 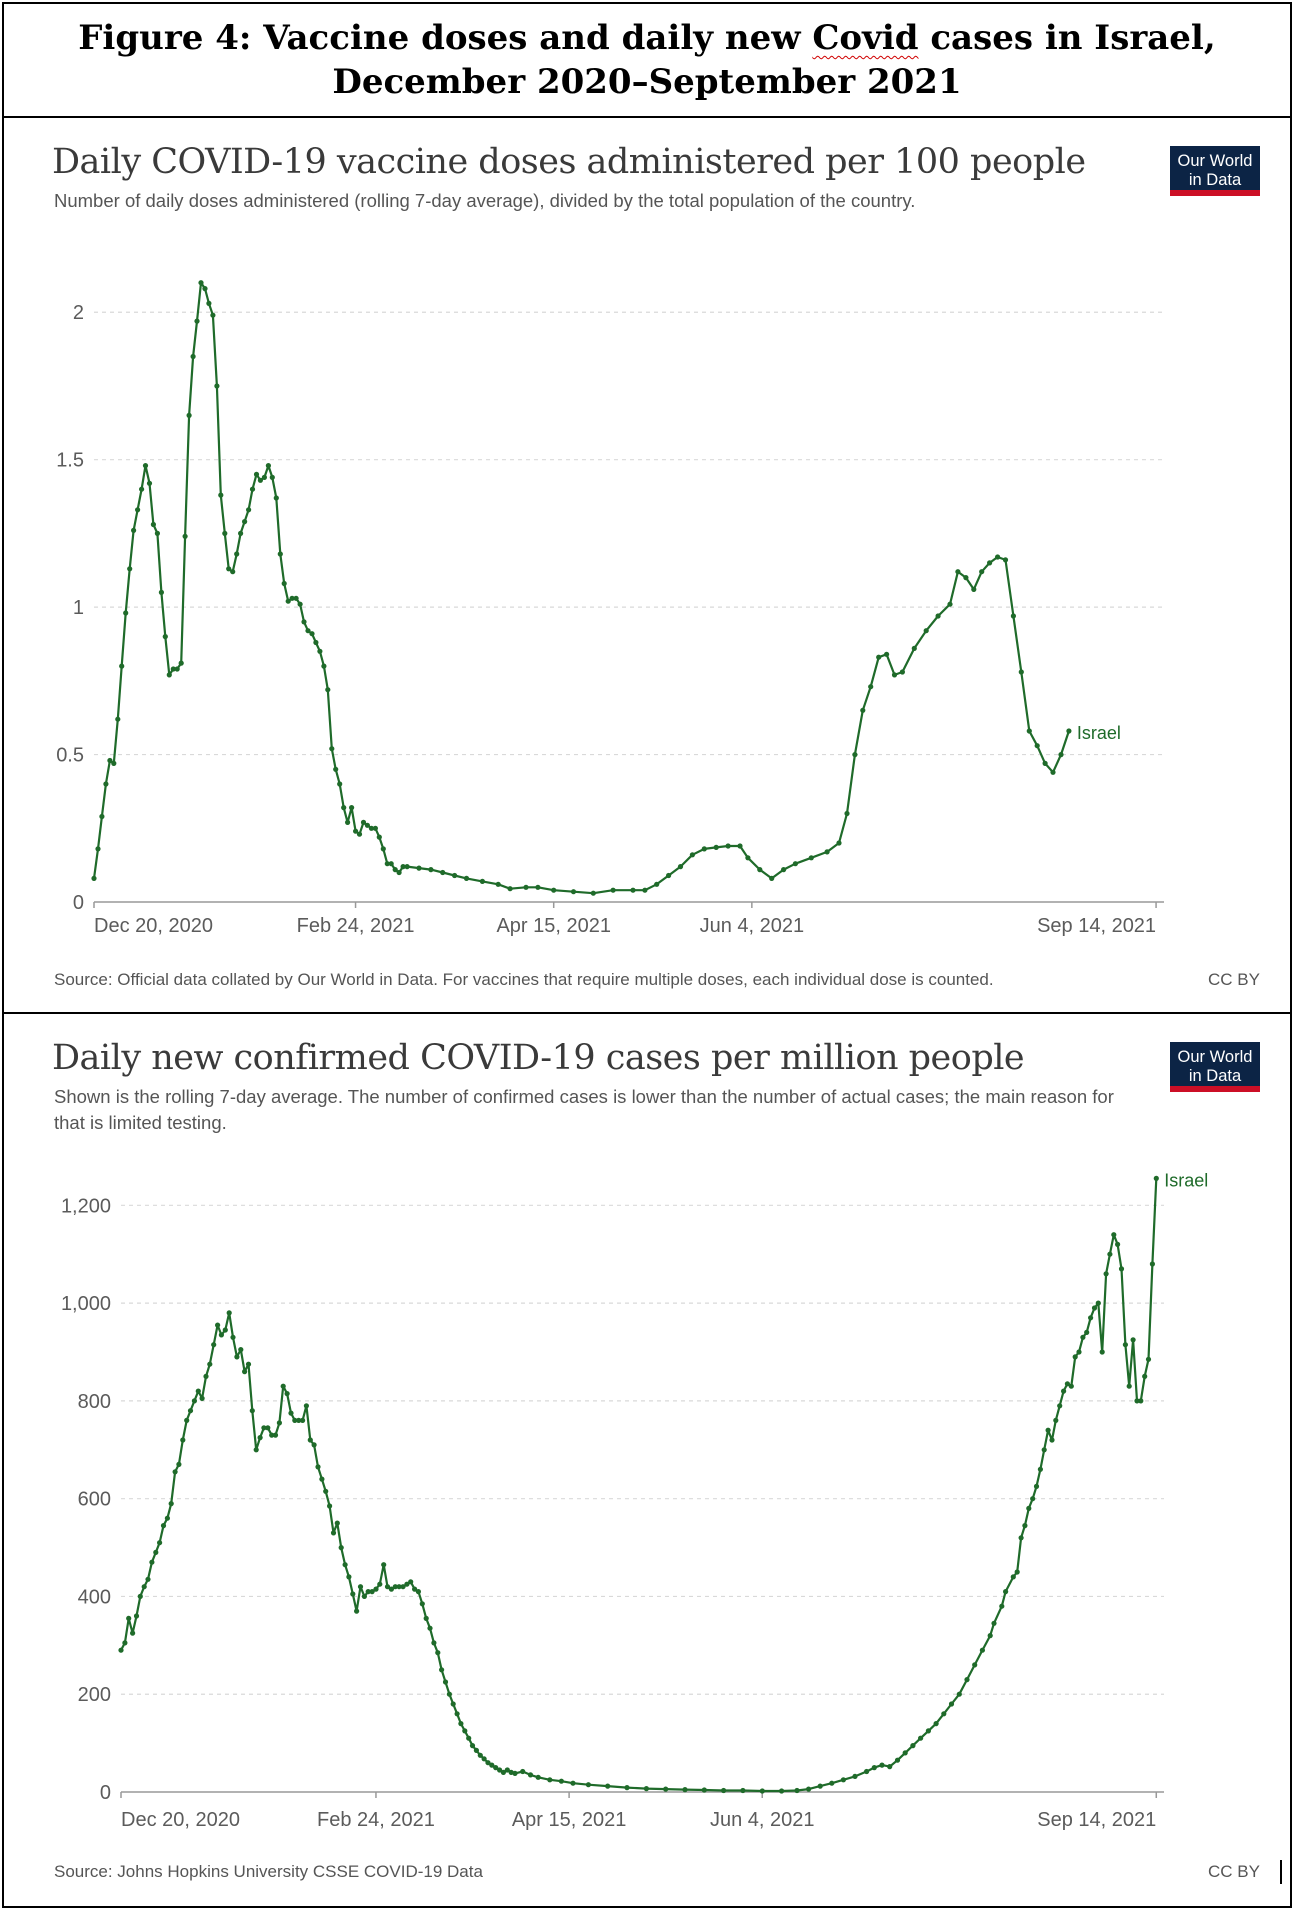 What do you see at coordinates (553, 926) in the screenshot?
I see `x-tick-label: Apr 15, 2021` at bounding box center [553, 926].